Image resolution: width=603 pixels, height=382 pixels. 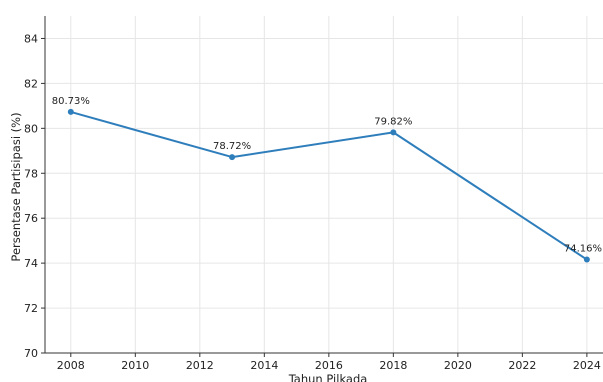 What do you see at coordinates (458, 365) in the screenshot?
I see `x-tick-label: 2020` at bounding box center [458, 365].